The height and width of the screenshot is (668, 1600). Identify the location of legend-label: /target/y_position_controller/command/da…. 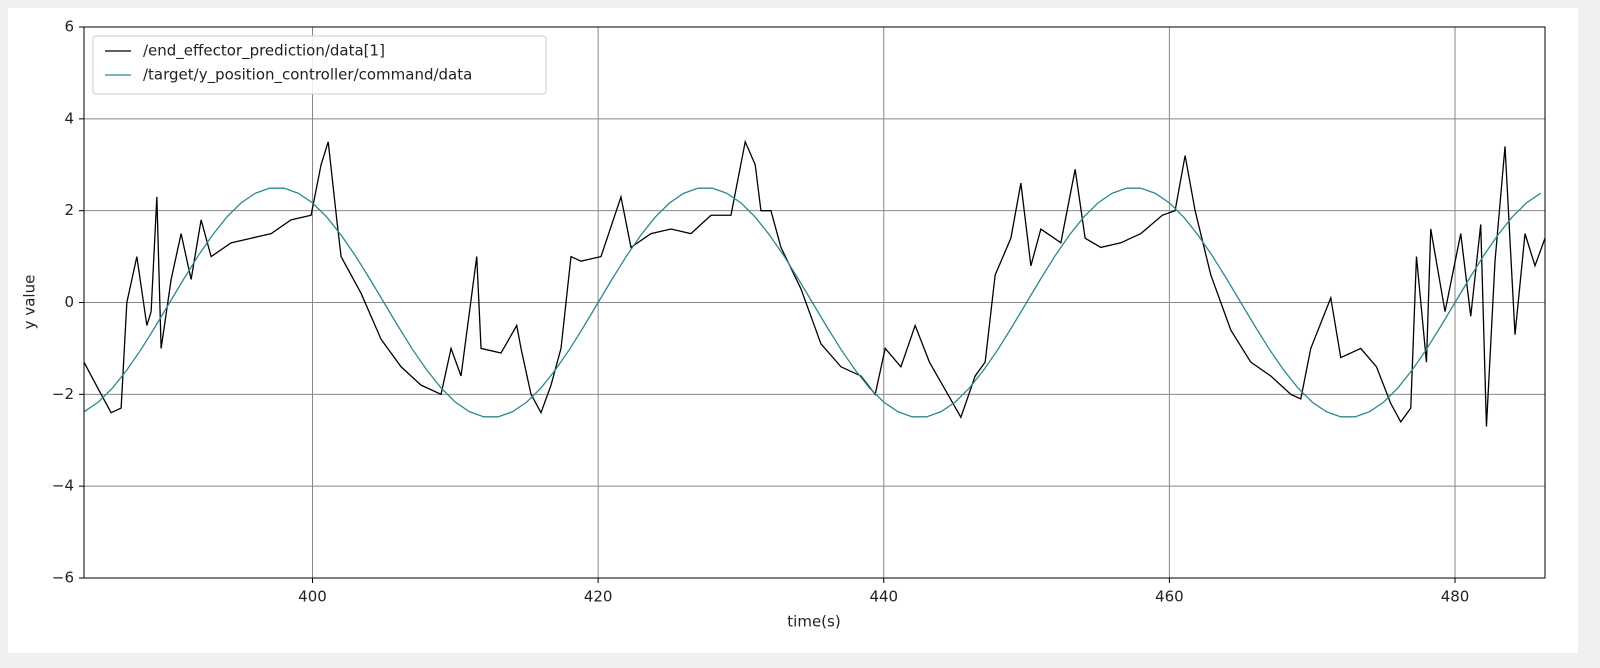
(307, 75).